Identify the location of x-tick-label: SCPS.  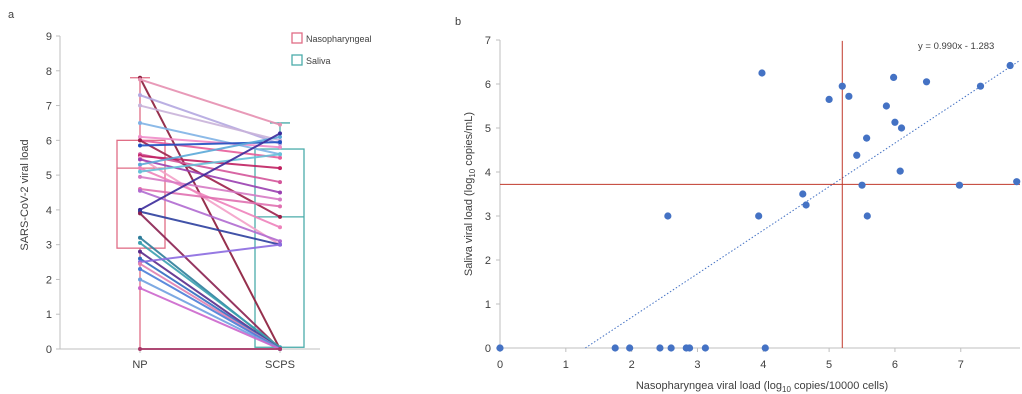
(280, 365).